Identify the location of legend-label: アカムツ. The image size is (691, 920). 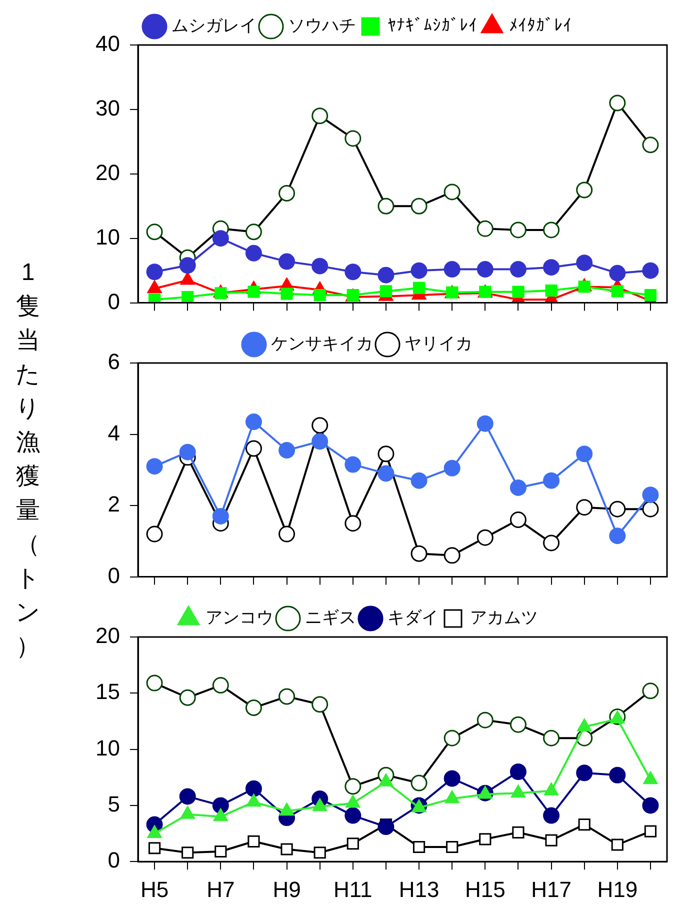
(504, 618).